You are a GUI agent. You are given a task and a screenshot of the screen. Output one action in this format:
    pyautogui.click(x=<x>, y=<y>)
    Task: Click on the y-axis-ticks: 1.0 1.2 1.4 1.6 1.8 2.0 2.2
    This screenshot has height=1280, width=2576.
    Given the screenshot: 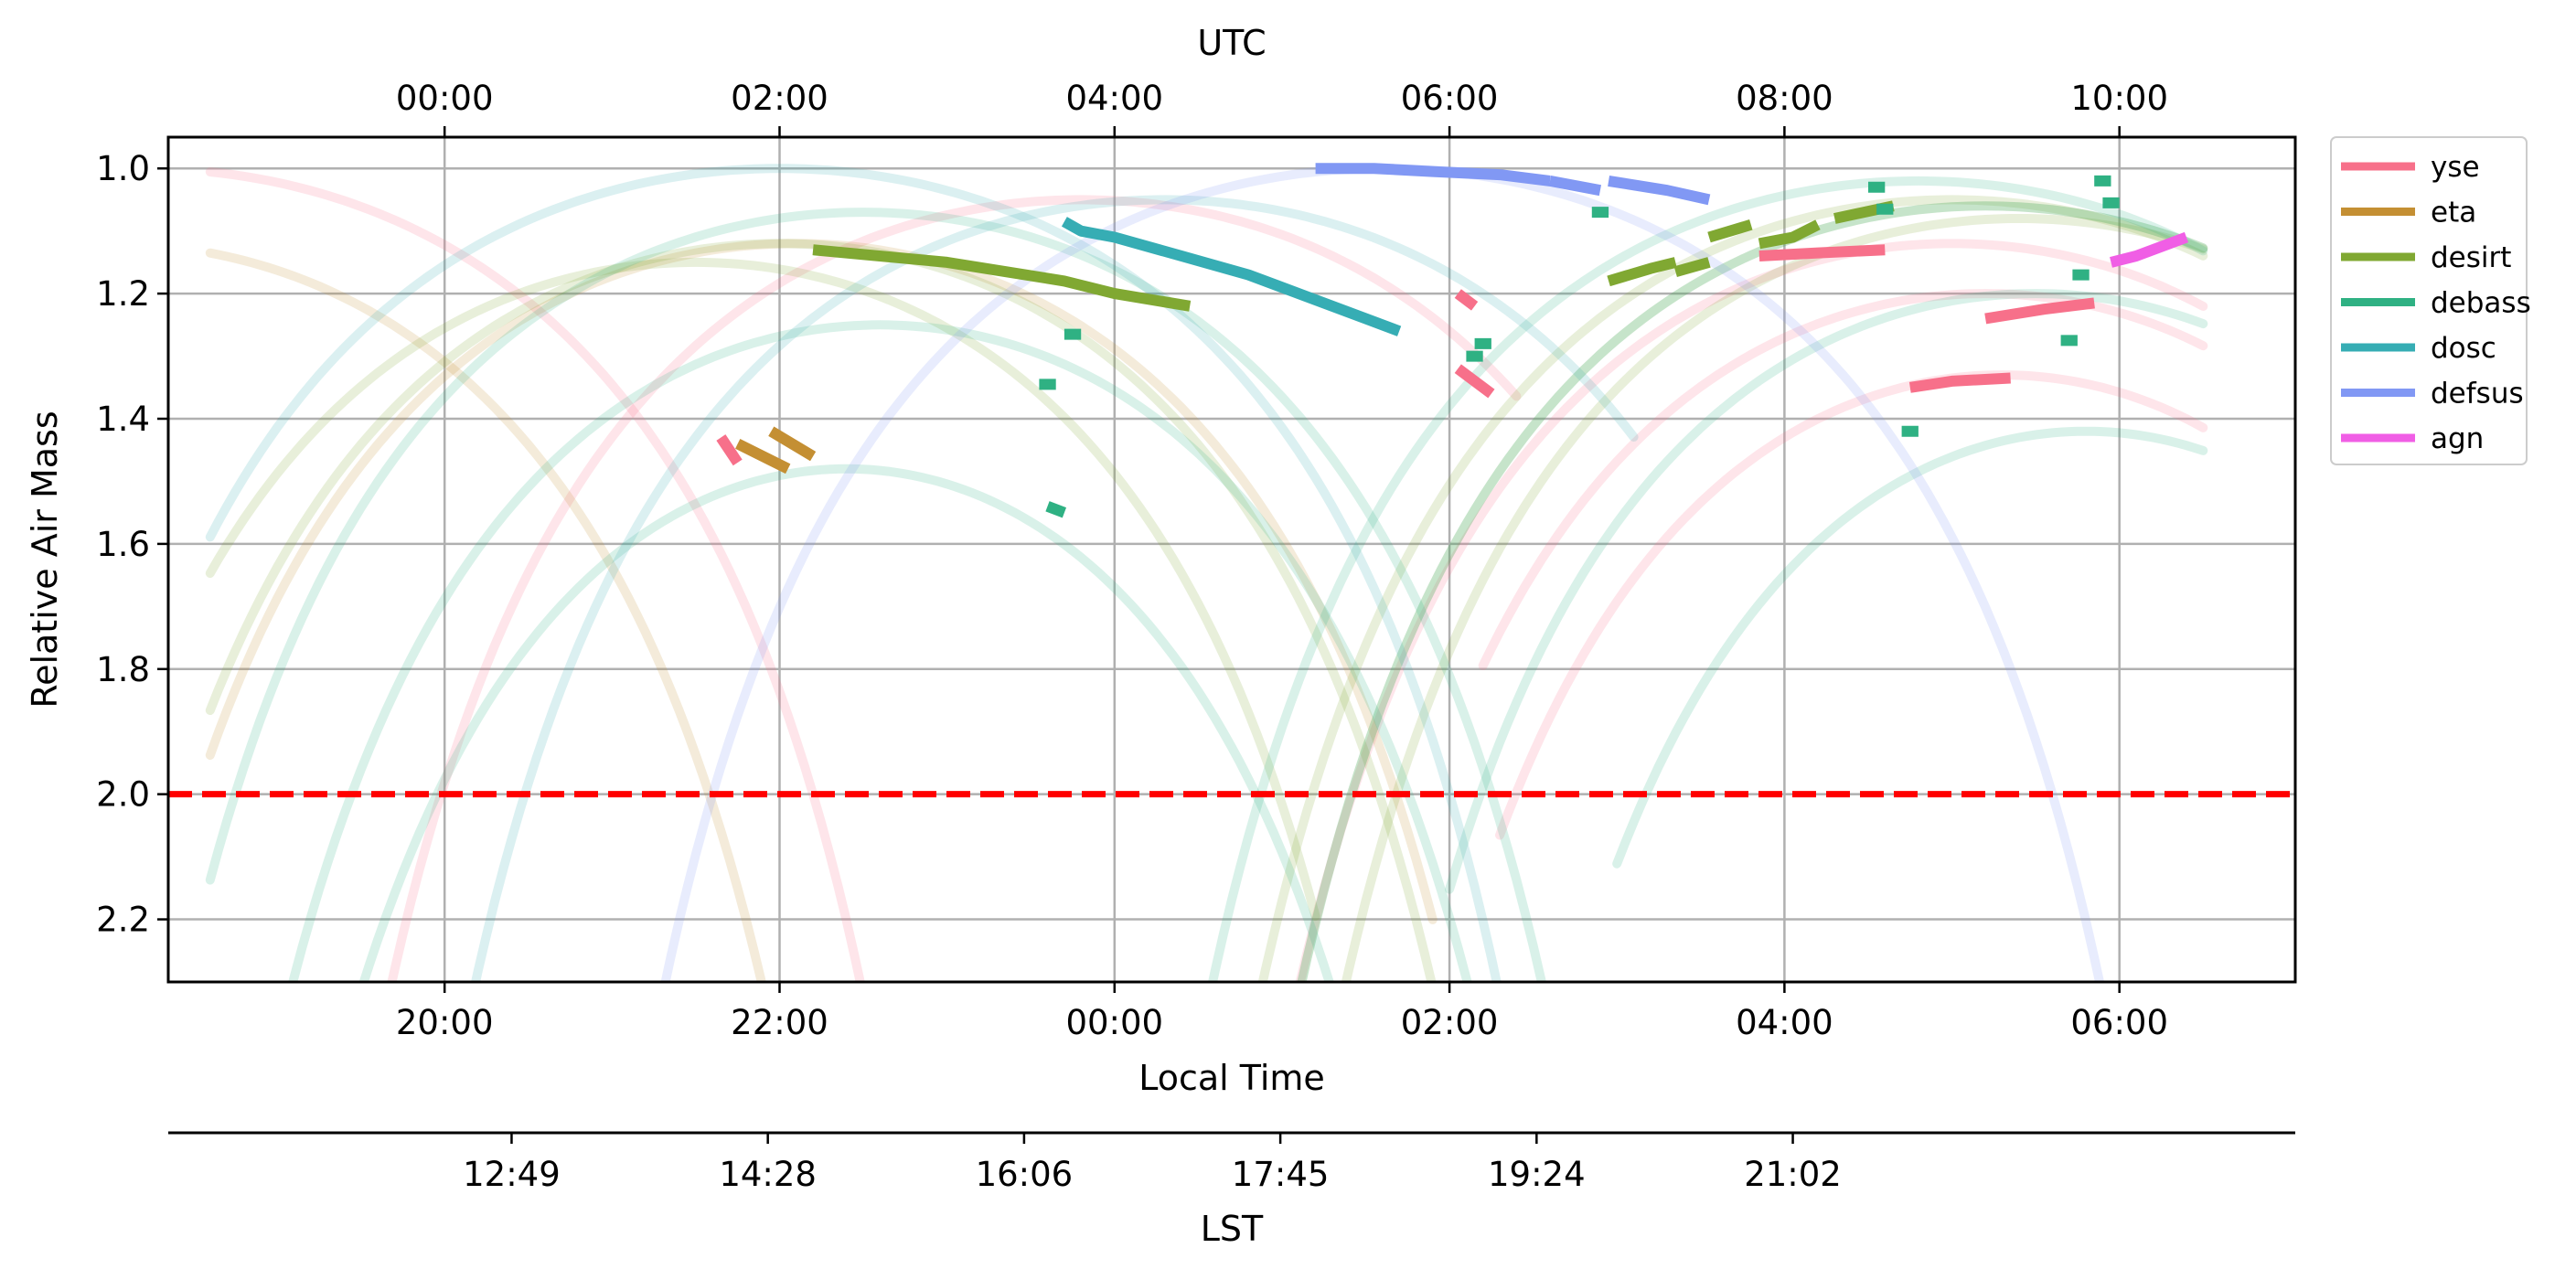 What is the action you would take?
    pyautogui.click(x=132, y=544)
    